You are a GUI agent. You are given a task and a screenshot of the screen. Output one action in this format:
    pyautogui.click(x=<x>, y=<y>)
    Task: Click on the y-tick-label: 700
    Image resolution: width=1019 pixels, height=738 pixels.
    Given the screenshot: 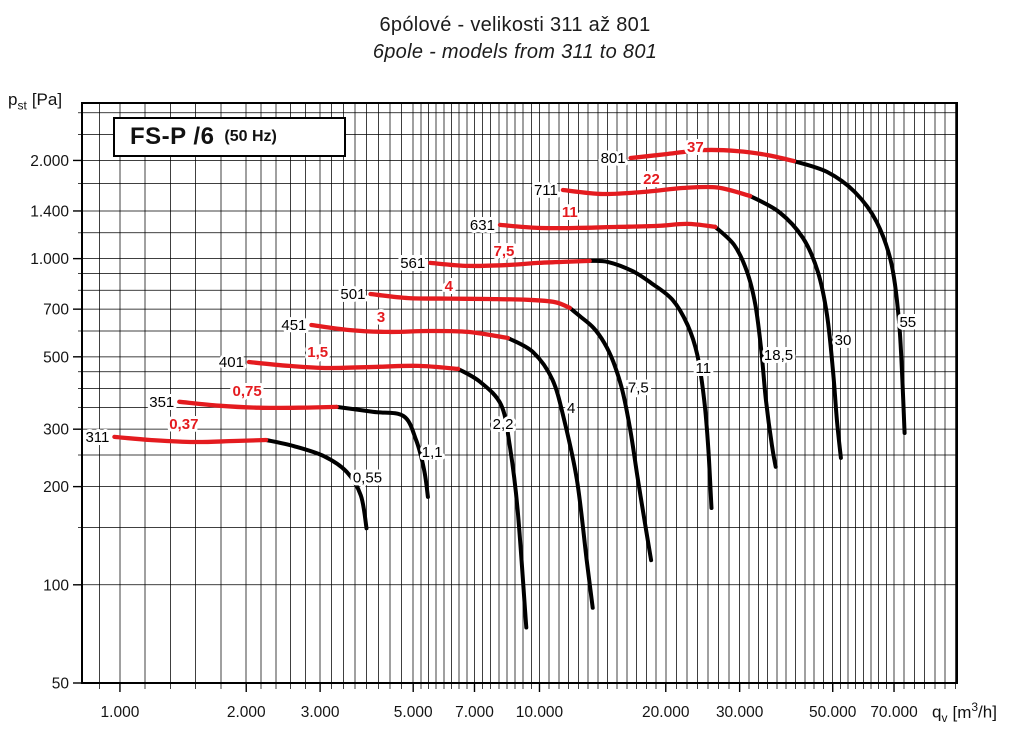 What is the action you would take?
    pyautogui.click(x=56, y=310)
    